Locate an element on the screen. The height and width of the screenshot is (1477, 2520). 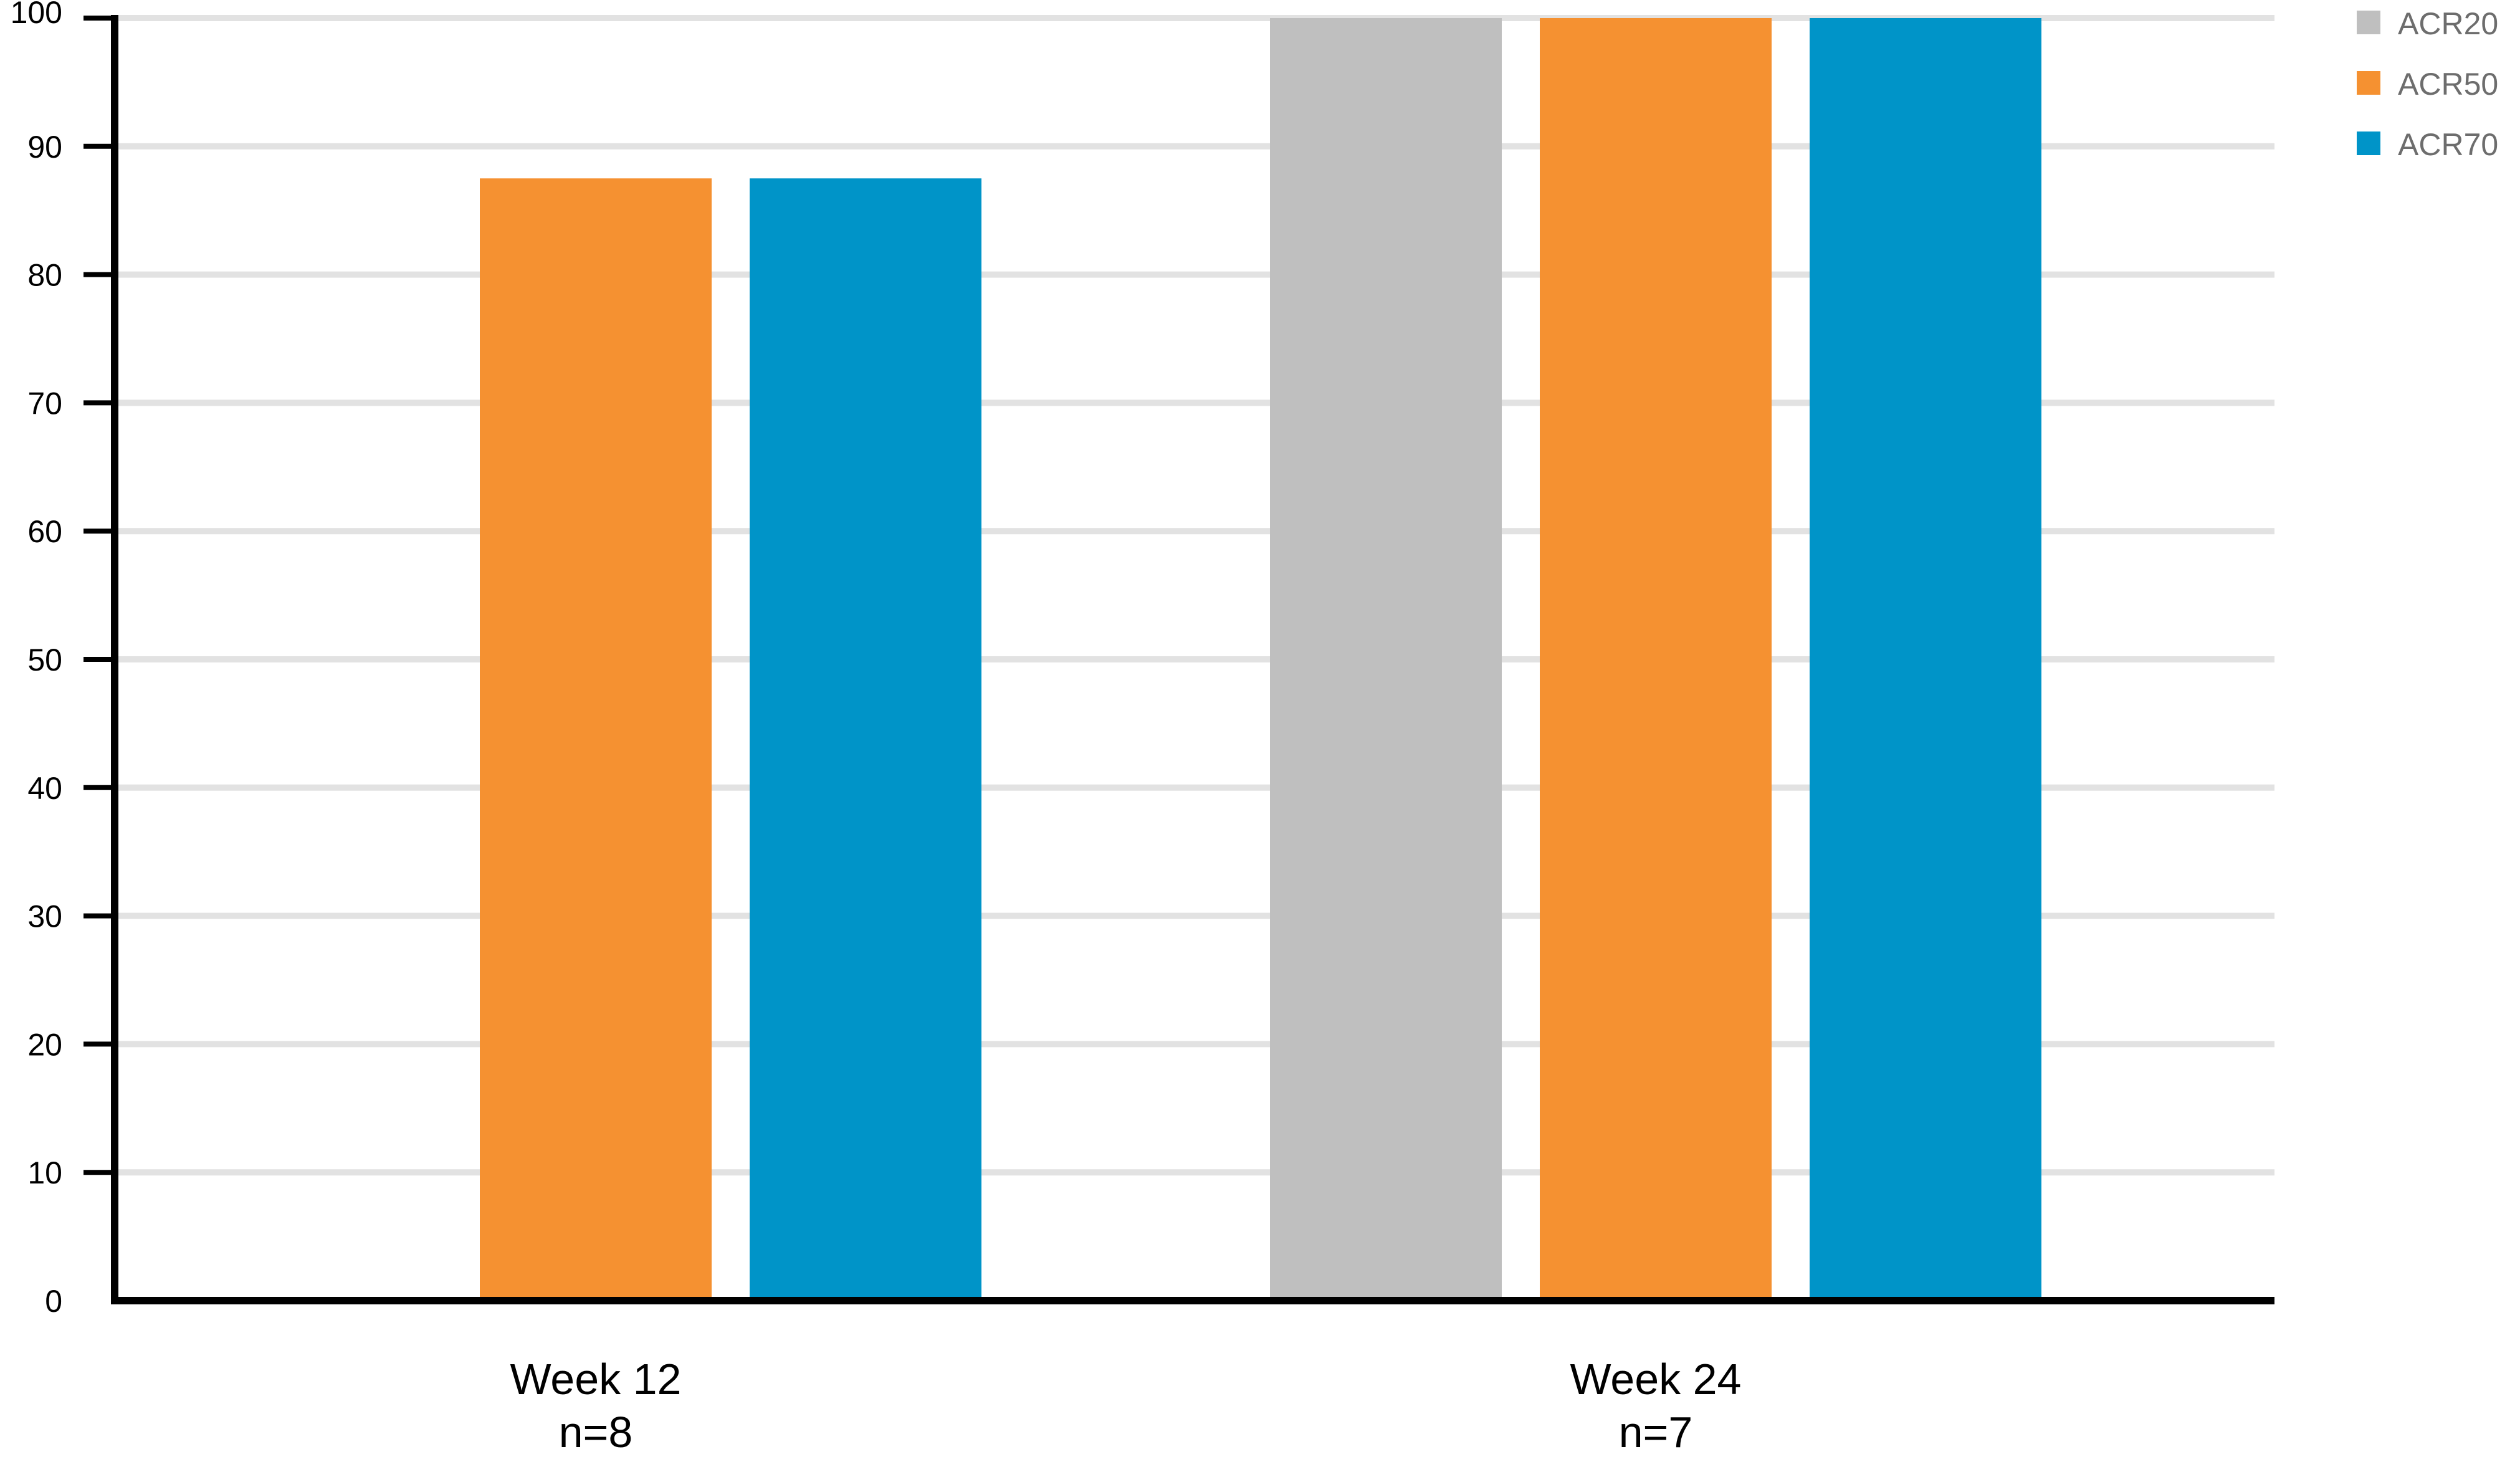
legend-swatch-acr50 is located at coordinates (2368, 83).